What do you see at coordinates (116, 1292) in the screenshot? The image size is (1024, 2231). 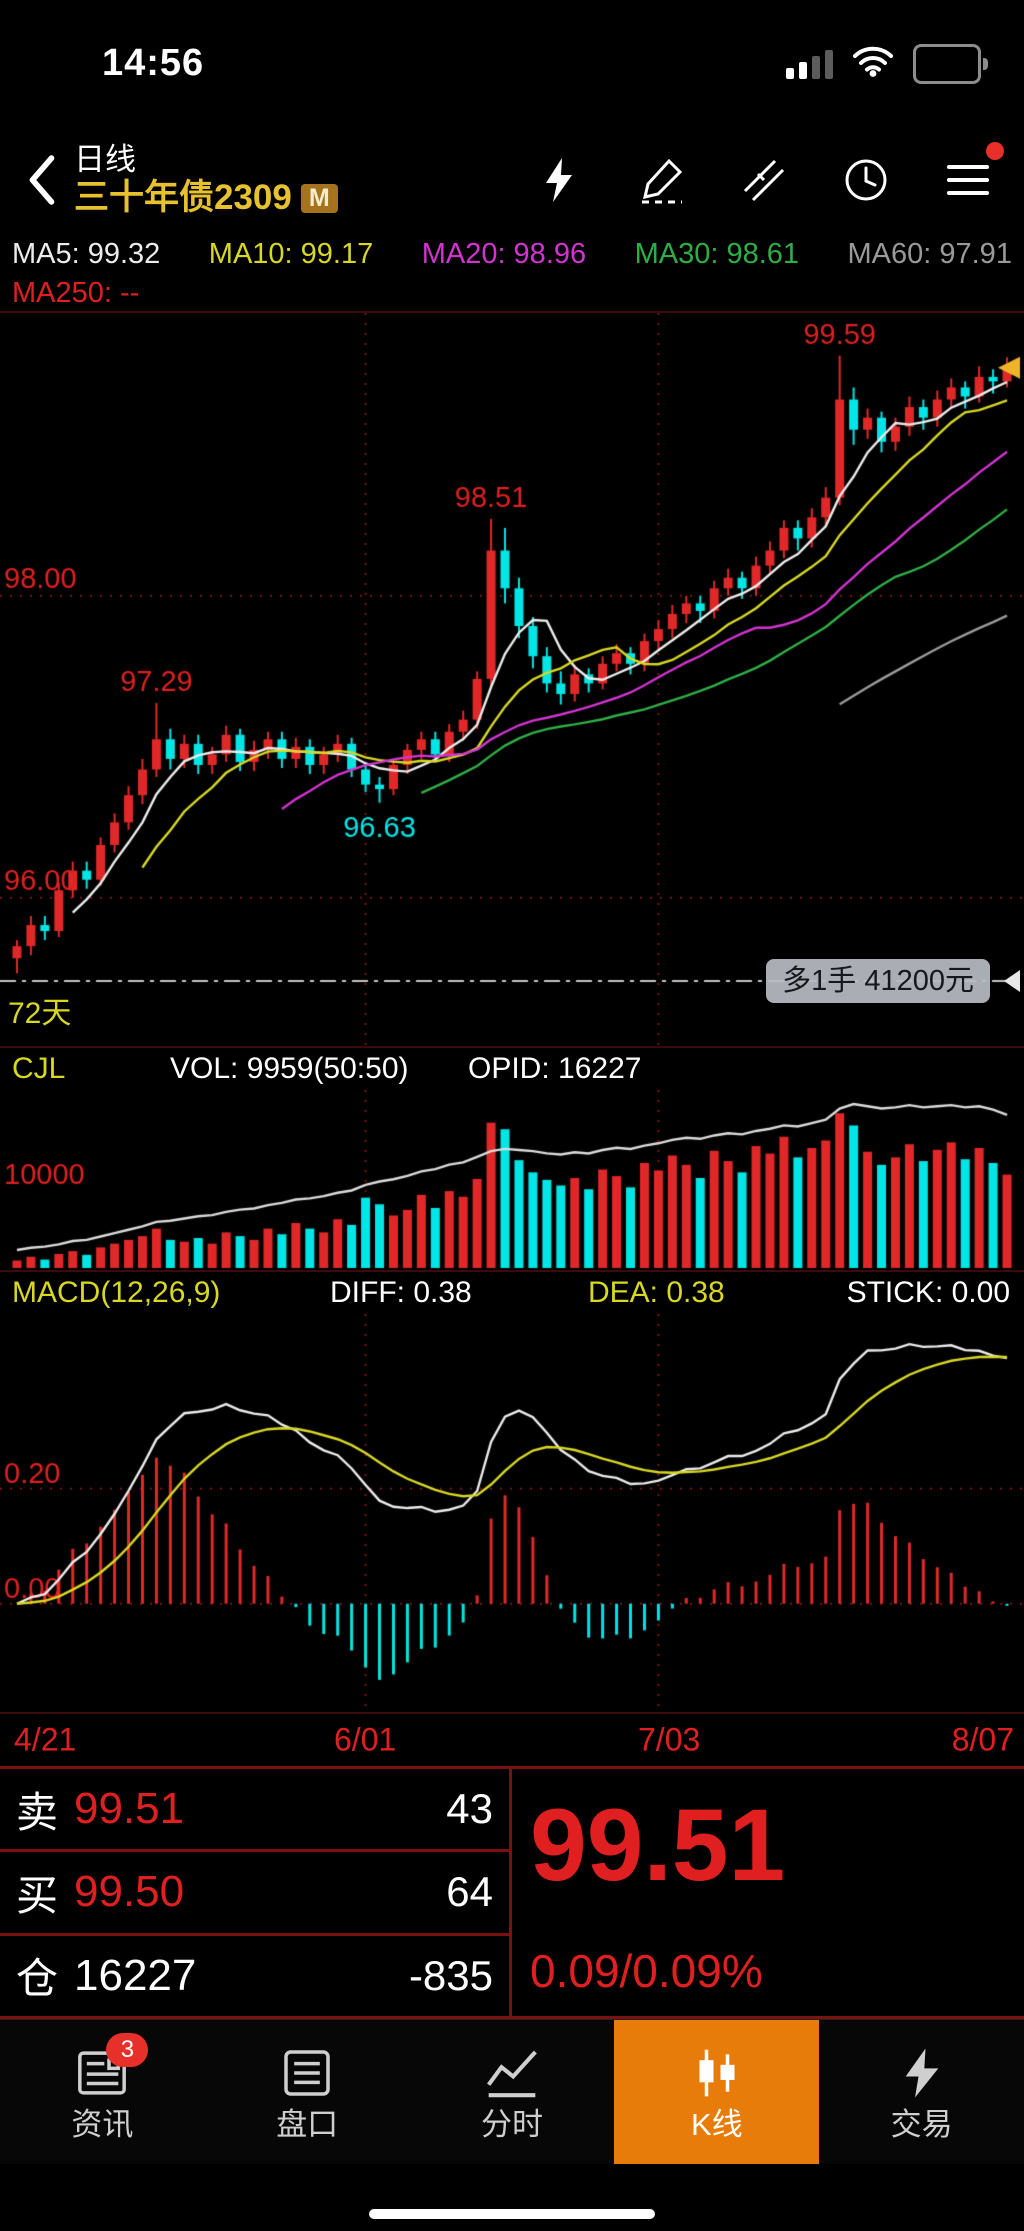 I see `macd-indicator-name: MACD(12,26,9)` at bounding box center [116, 1292].